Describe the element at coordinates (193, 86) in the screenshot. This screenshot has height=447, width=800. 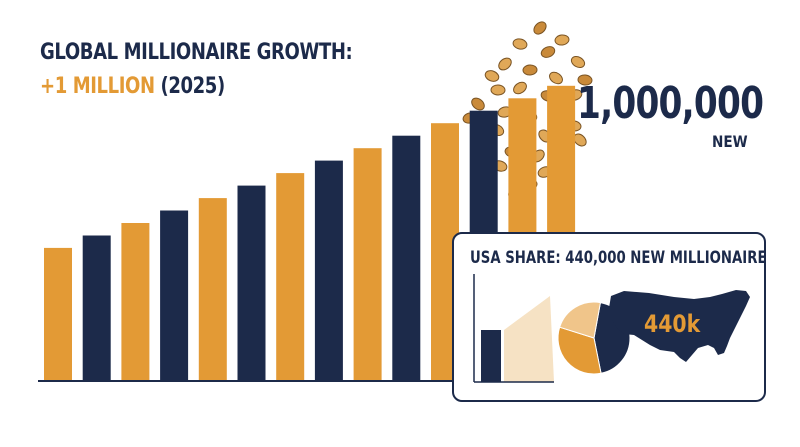
I see `title-year: (2025)` at that location.